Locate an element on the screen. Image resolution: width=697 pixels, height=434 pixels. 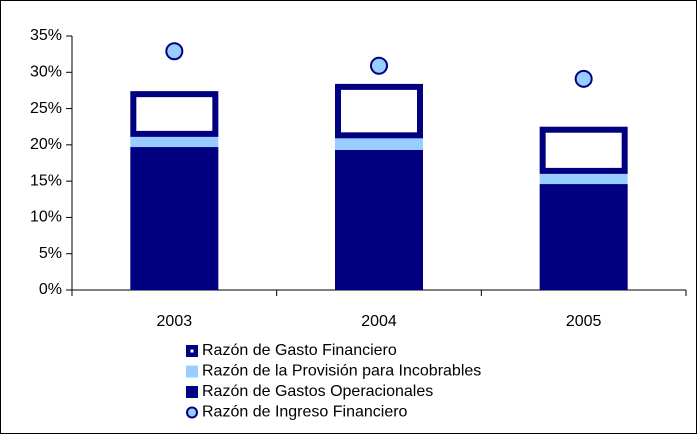
y-tick-label: 30% is located at coordinates (46, 72).